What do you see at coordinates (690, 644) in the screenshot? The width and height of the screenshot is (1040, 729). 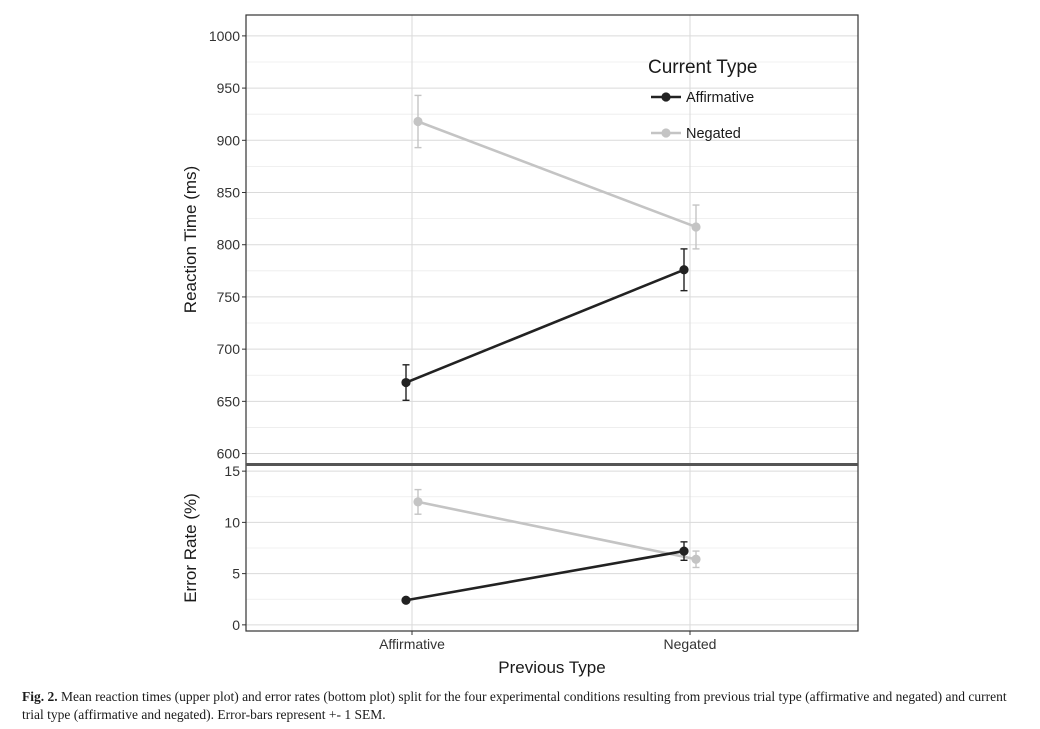 I see `x-tick-label: Negated` at bounding box center [690, 644].